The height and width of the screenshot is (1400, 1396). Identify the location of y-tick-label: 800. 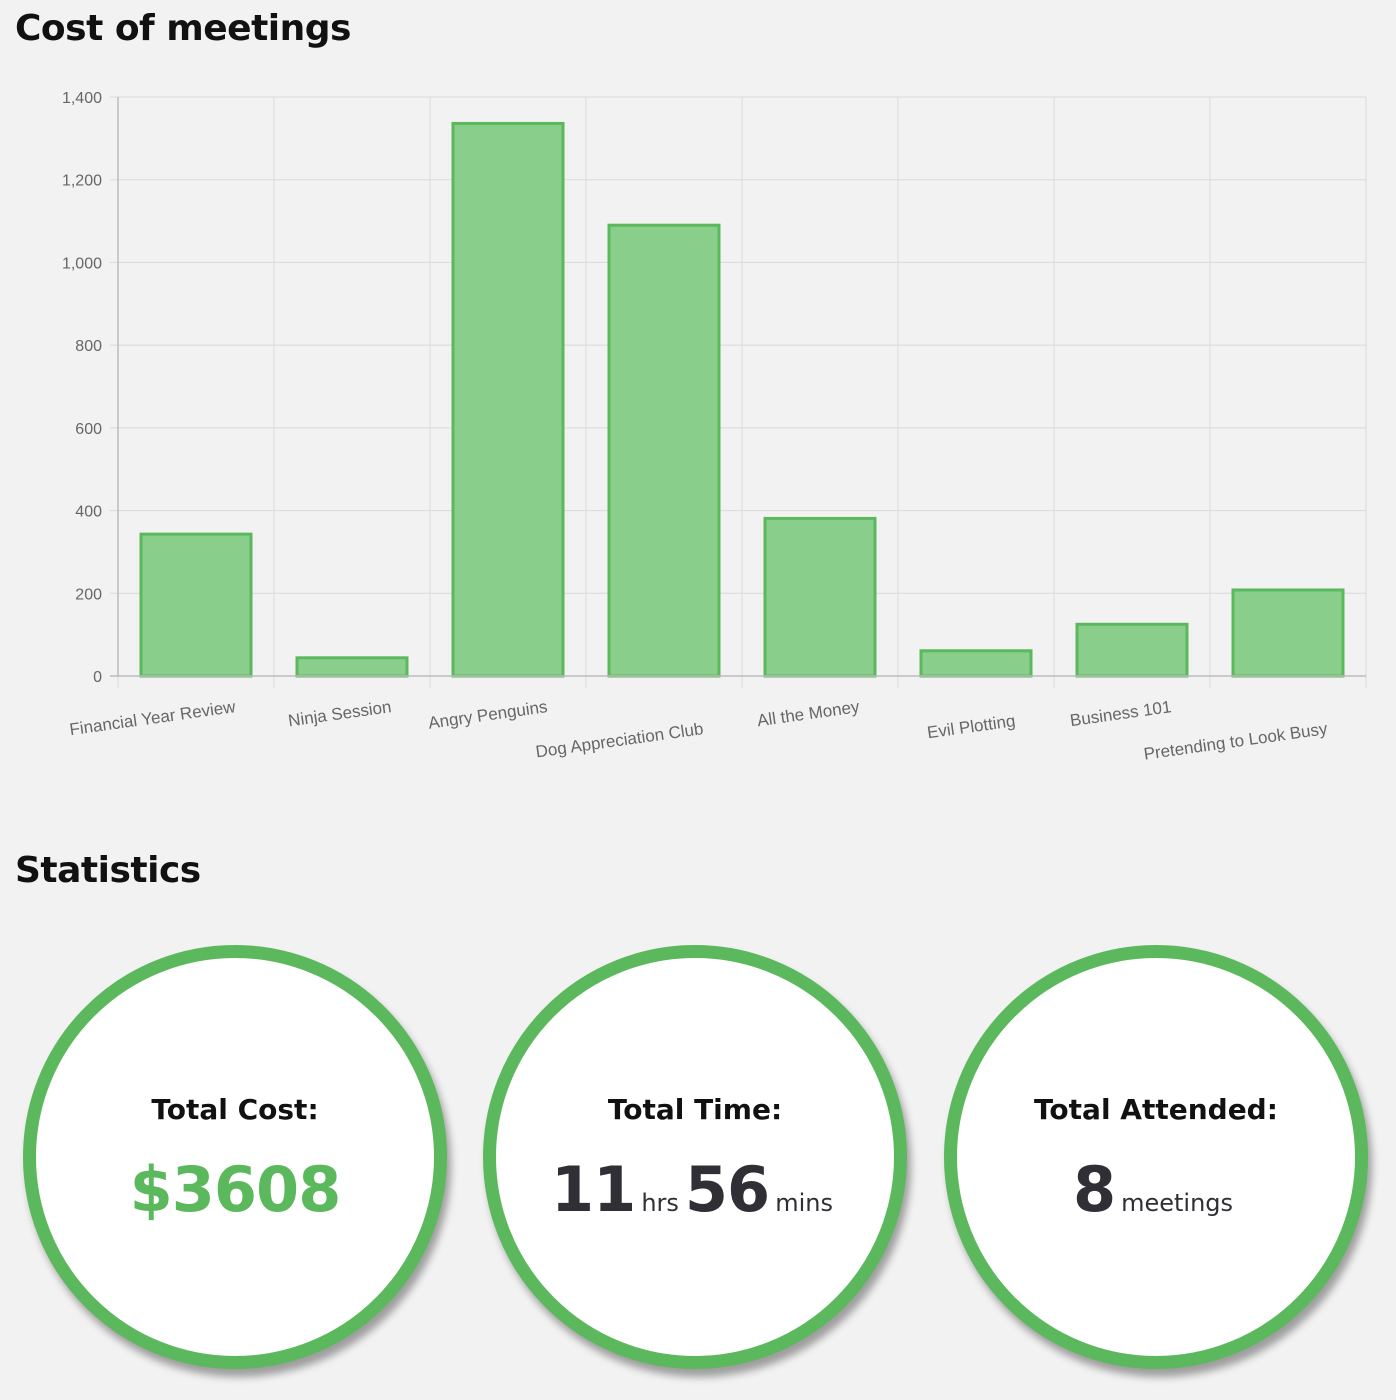
(88, 346).